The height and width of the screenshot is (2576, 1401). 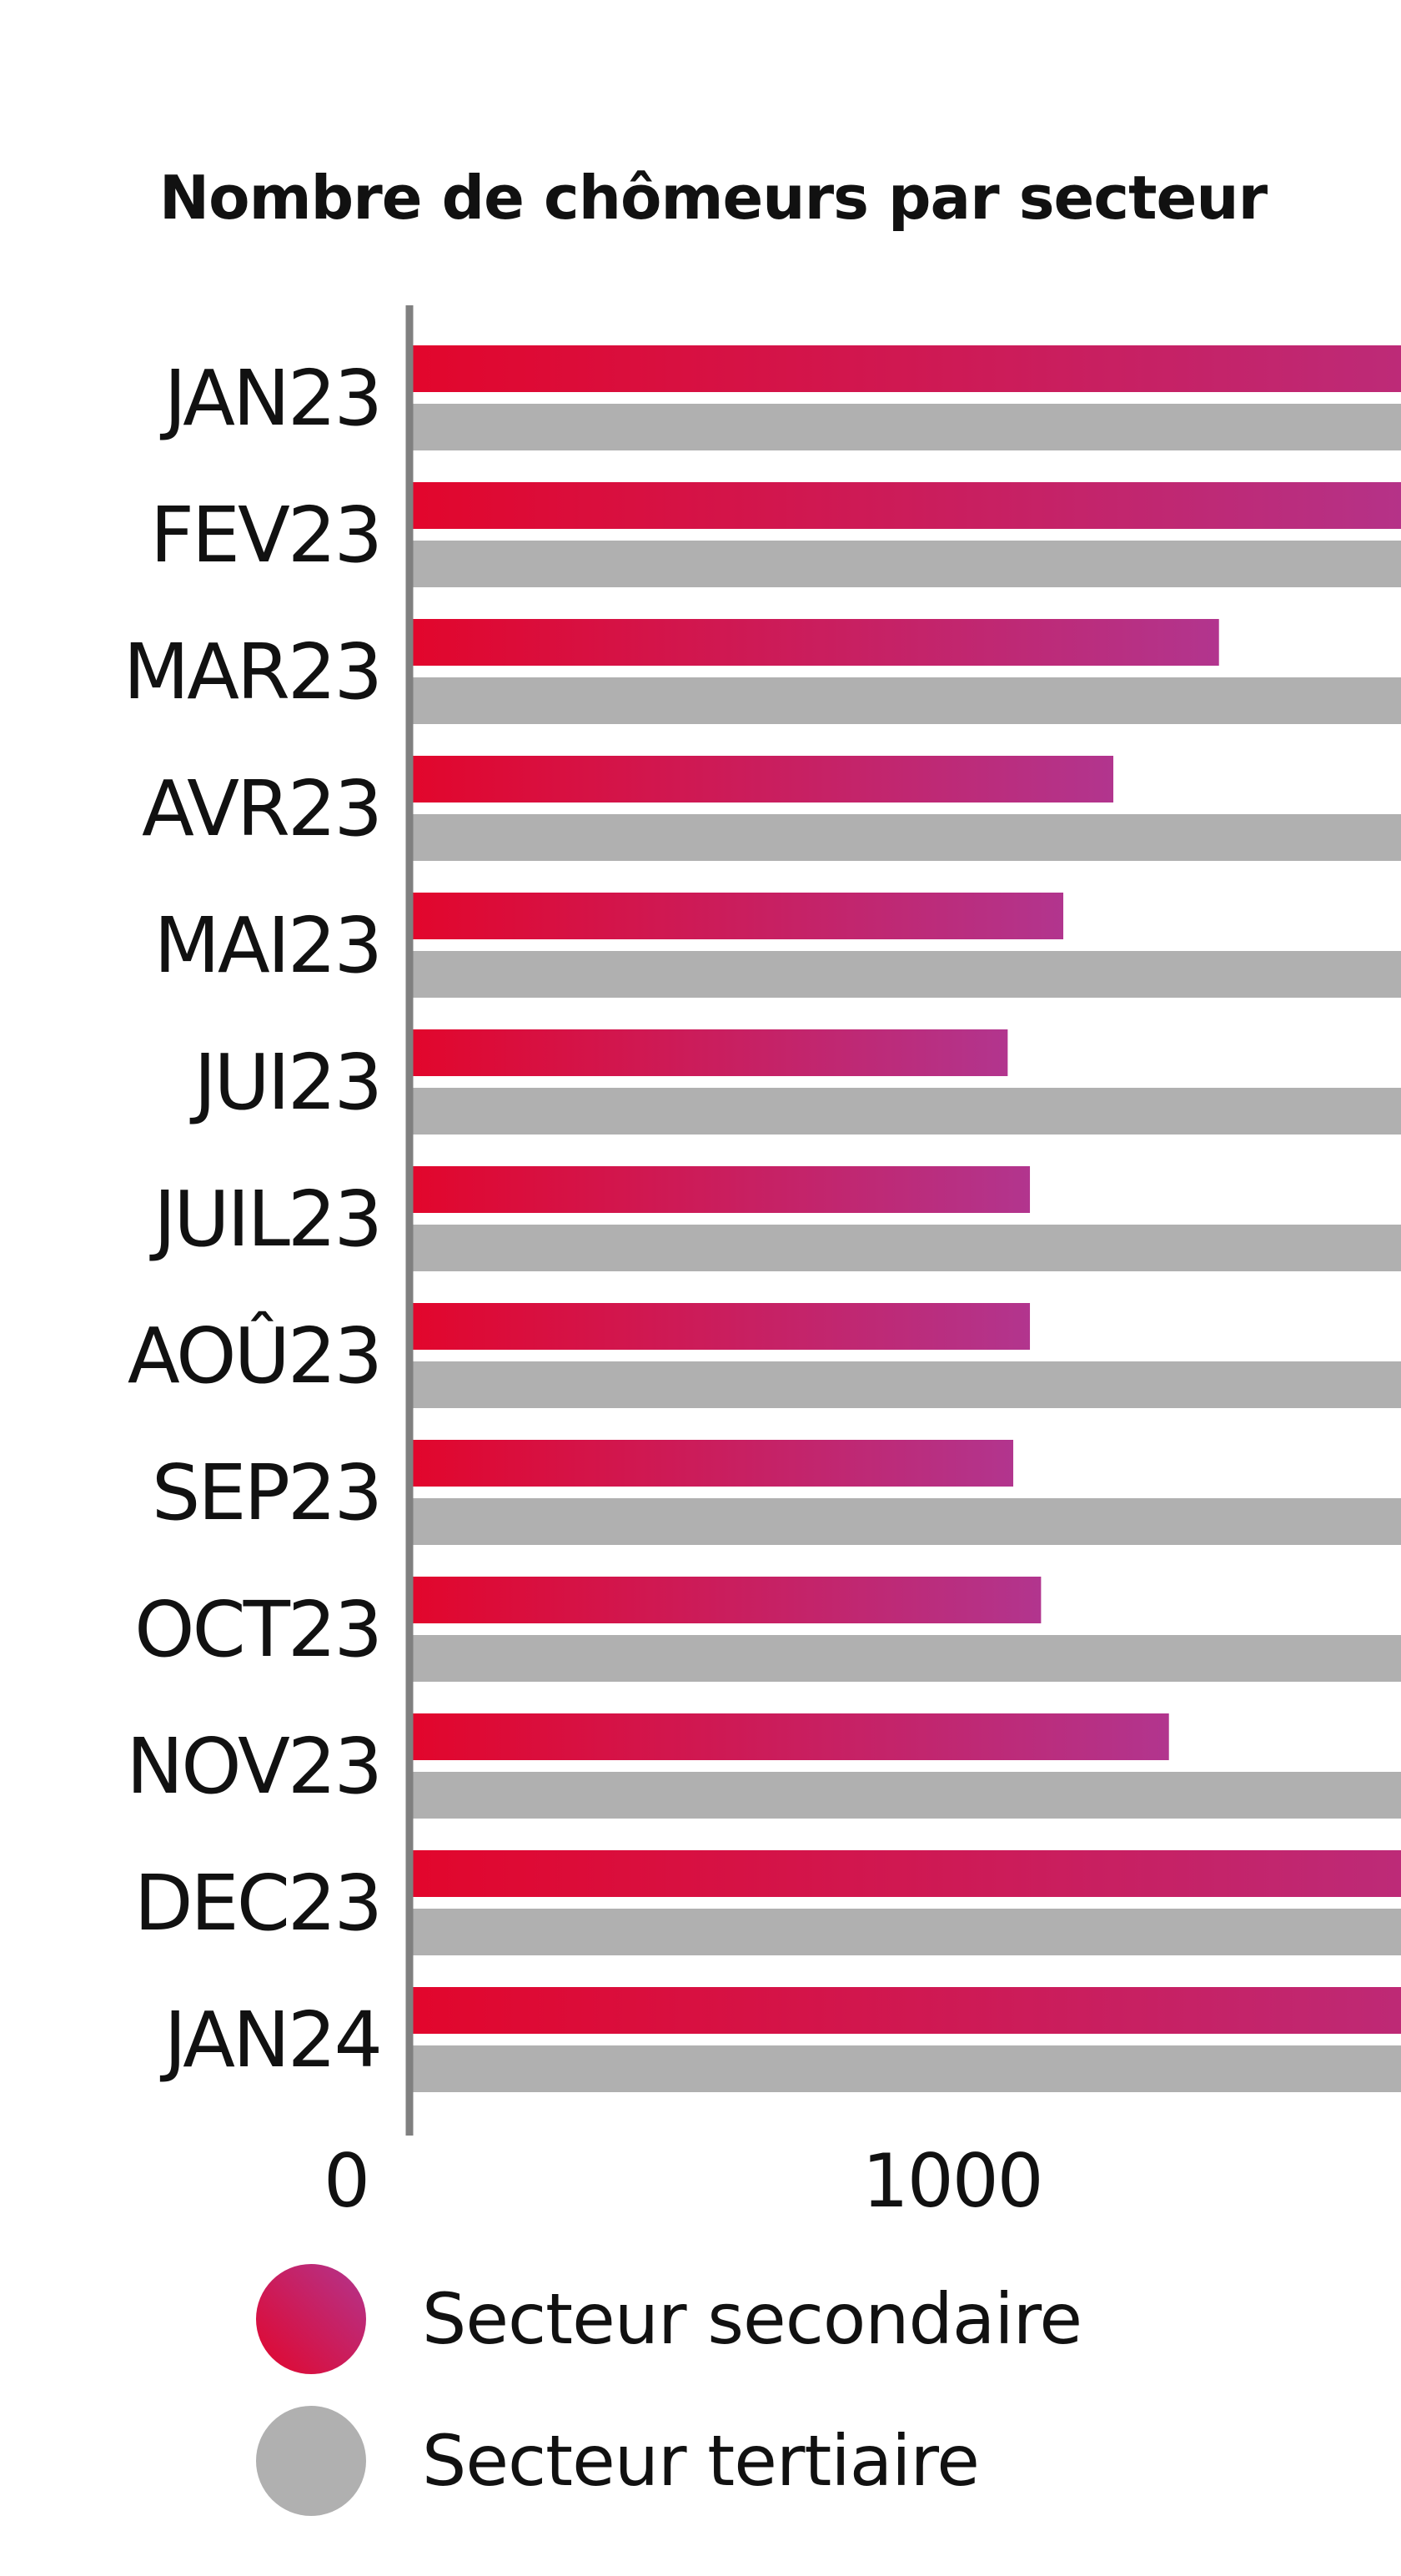 What do you see at coordinates (700, 2461) in the screenshot?
I see `legend-label-tertiary: Secteur tertiaire` at bounding box center [700, 2461].